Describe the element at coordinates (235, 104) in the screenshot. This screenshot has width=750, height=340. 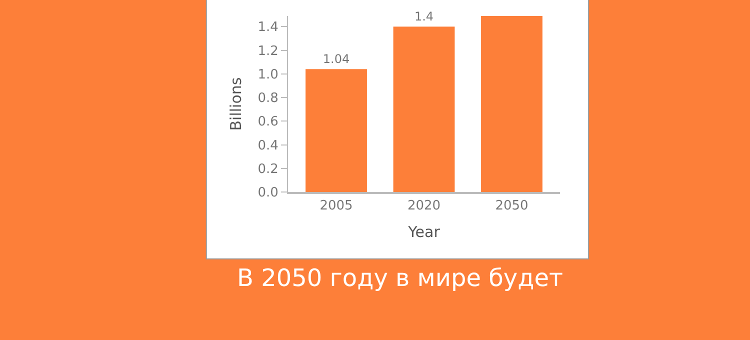
I see `y-axis-title: Billions` at that location.